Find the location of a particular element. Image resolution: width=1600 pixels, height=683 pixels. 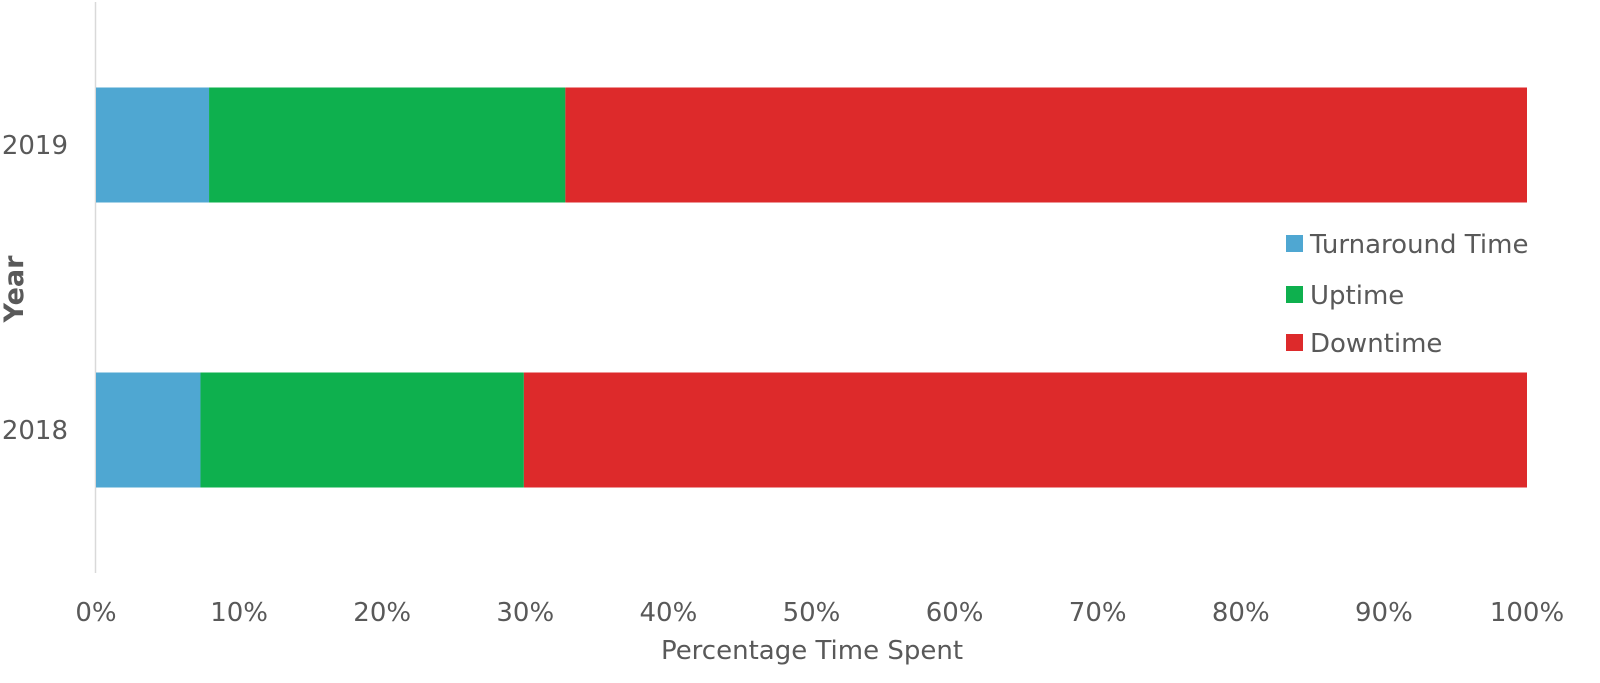

x-tick-label: 0% is located at coordinates (95, 613).